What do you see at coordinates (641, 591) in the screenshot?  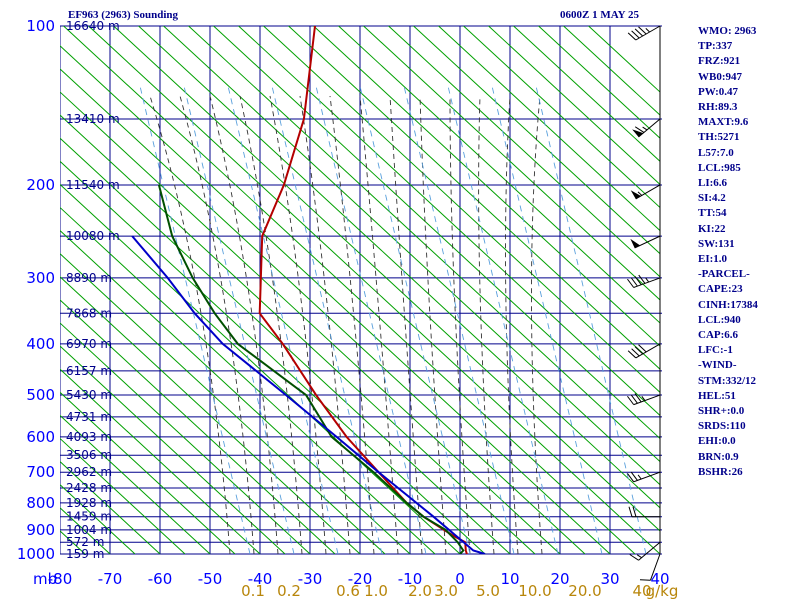 I see `mixing-ratio-label: 40` at bounding box center [641, 591].